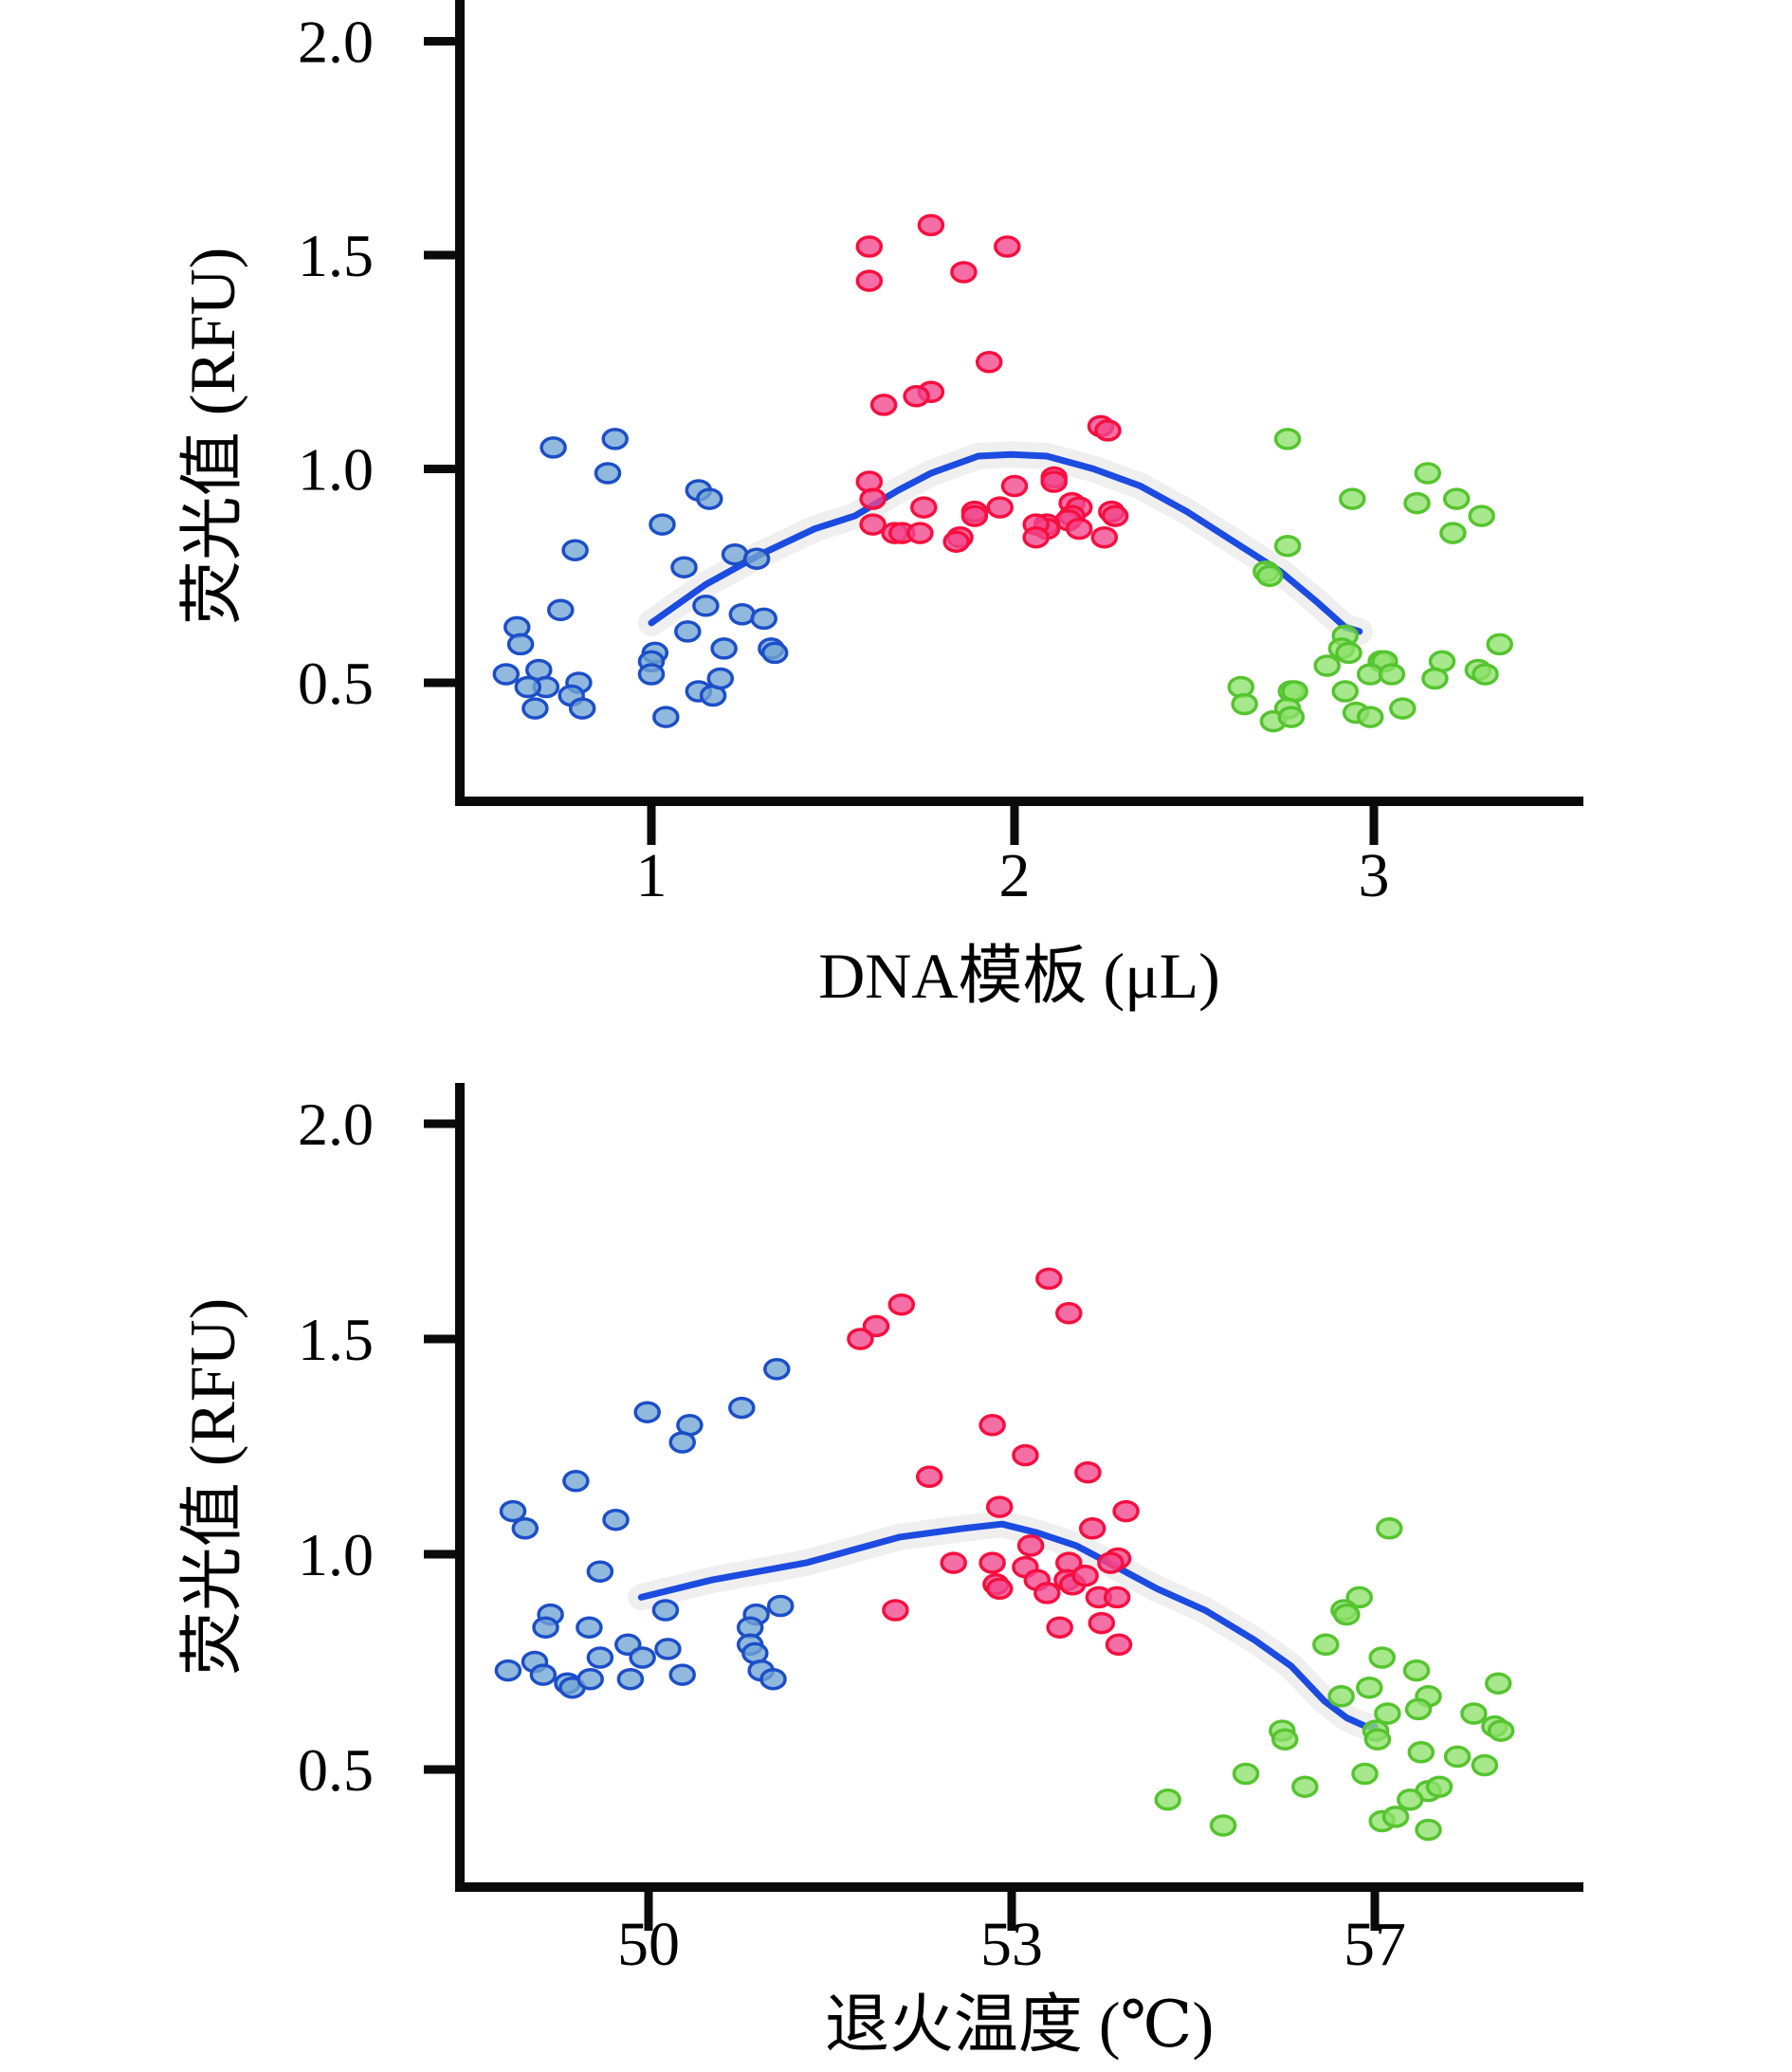 The image size is (1792, 2072). What do you see at coordinates (336, 42) in the screenshot?
I see `y-axis-tick-label: 2.0` at bounding box center [336, 42].